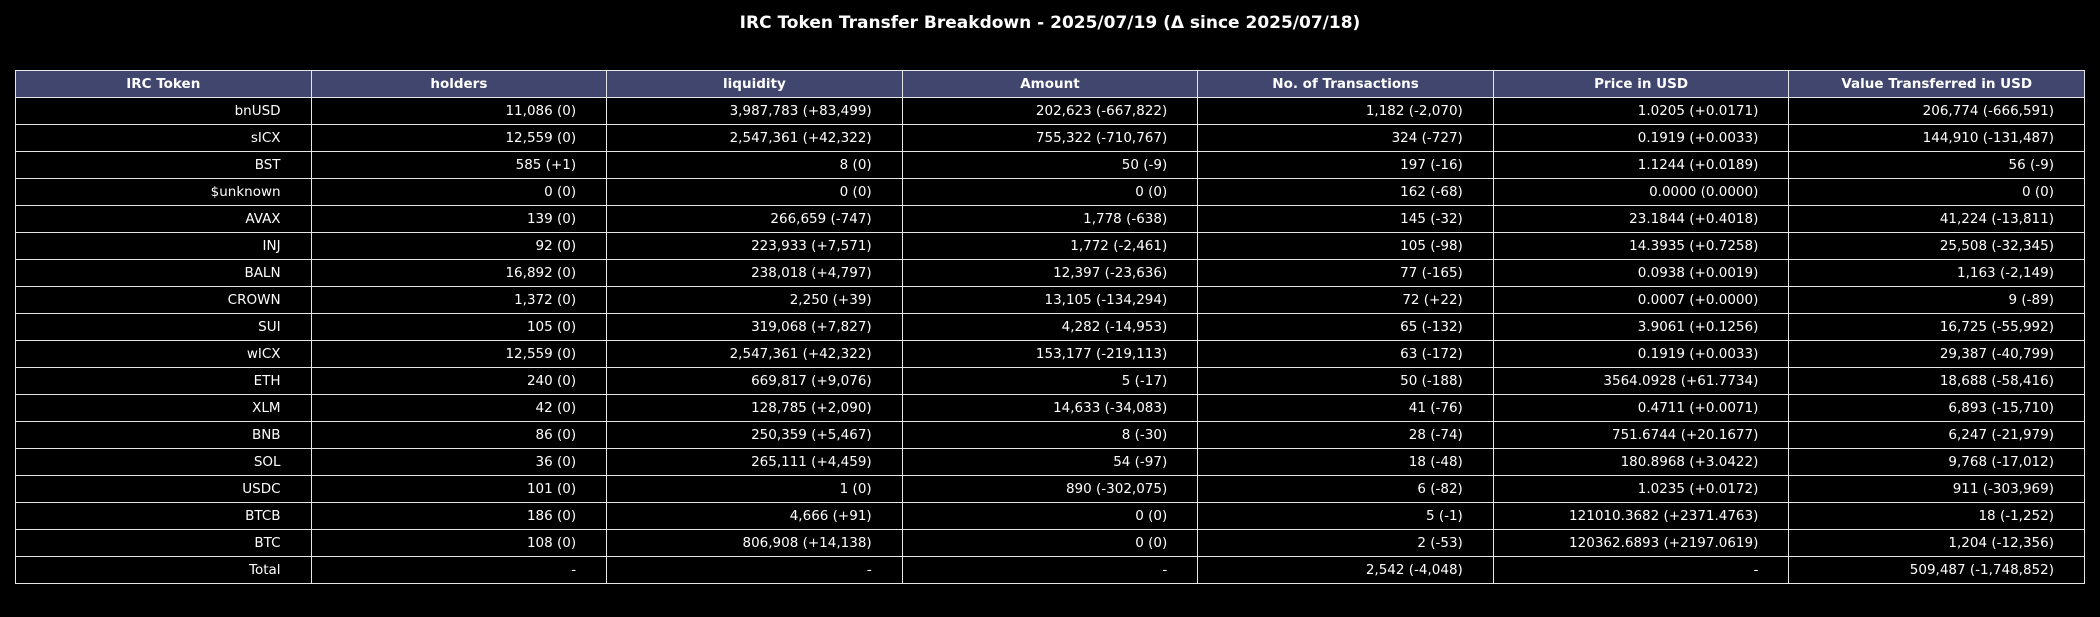 The image size is (2100, 617). Describe the element at coordinates (1641, 381) in the screenshot. I see `table-cell: 3564.0928 (+61.7734)` at that location.